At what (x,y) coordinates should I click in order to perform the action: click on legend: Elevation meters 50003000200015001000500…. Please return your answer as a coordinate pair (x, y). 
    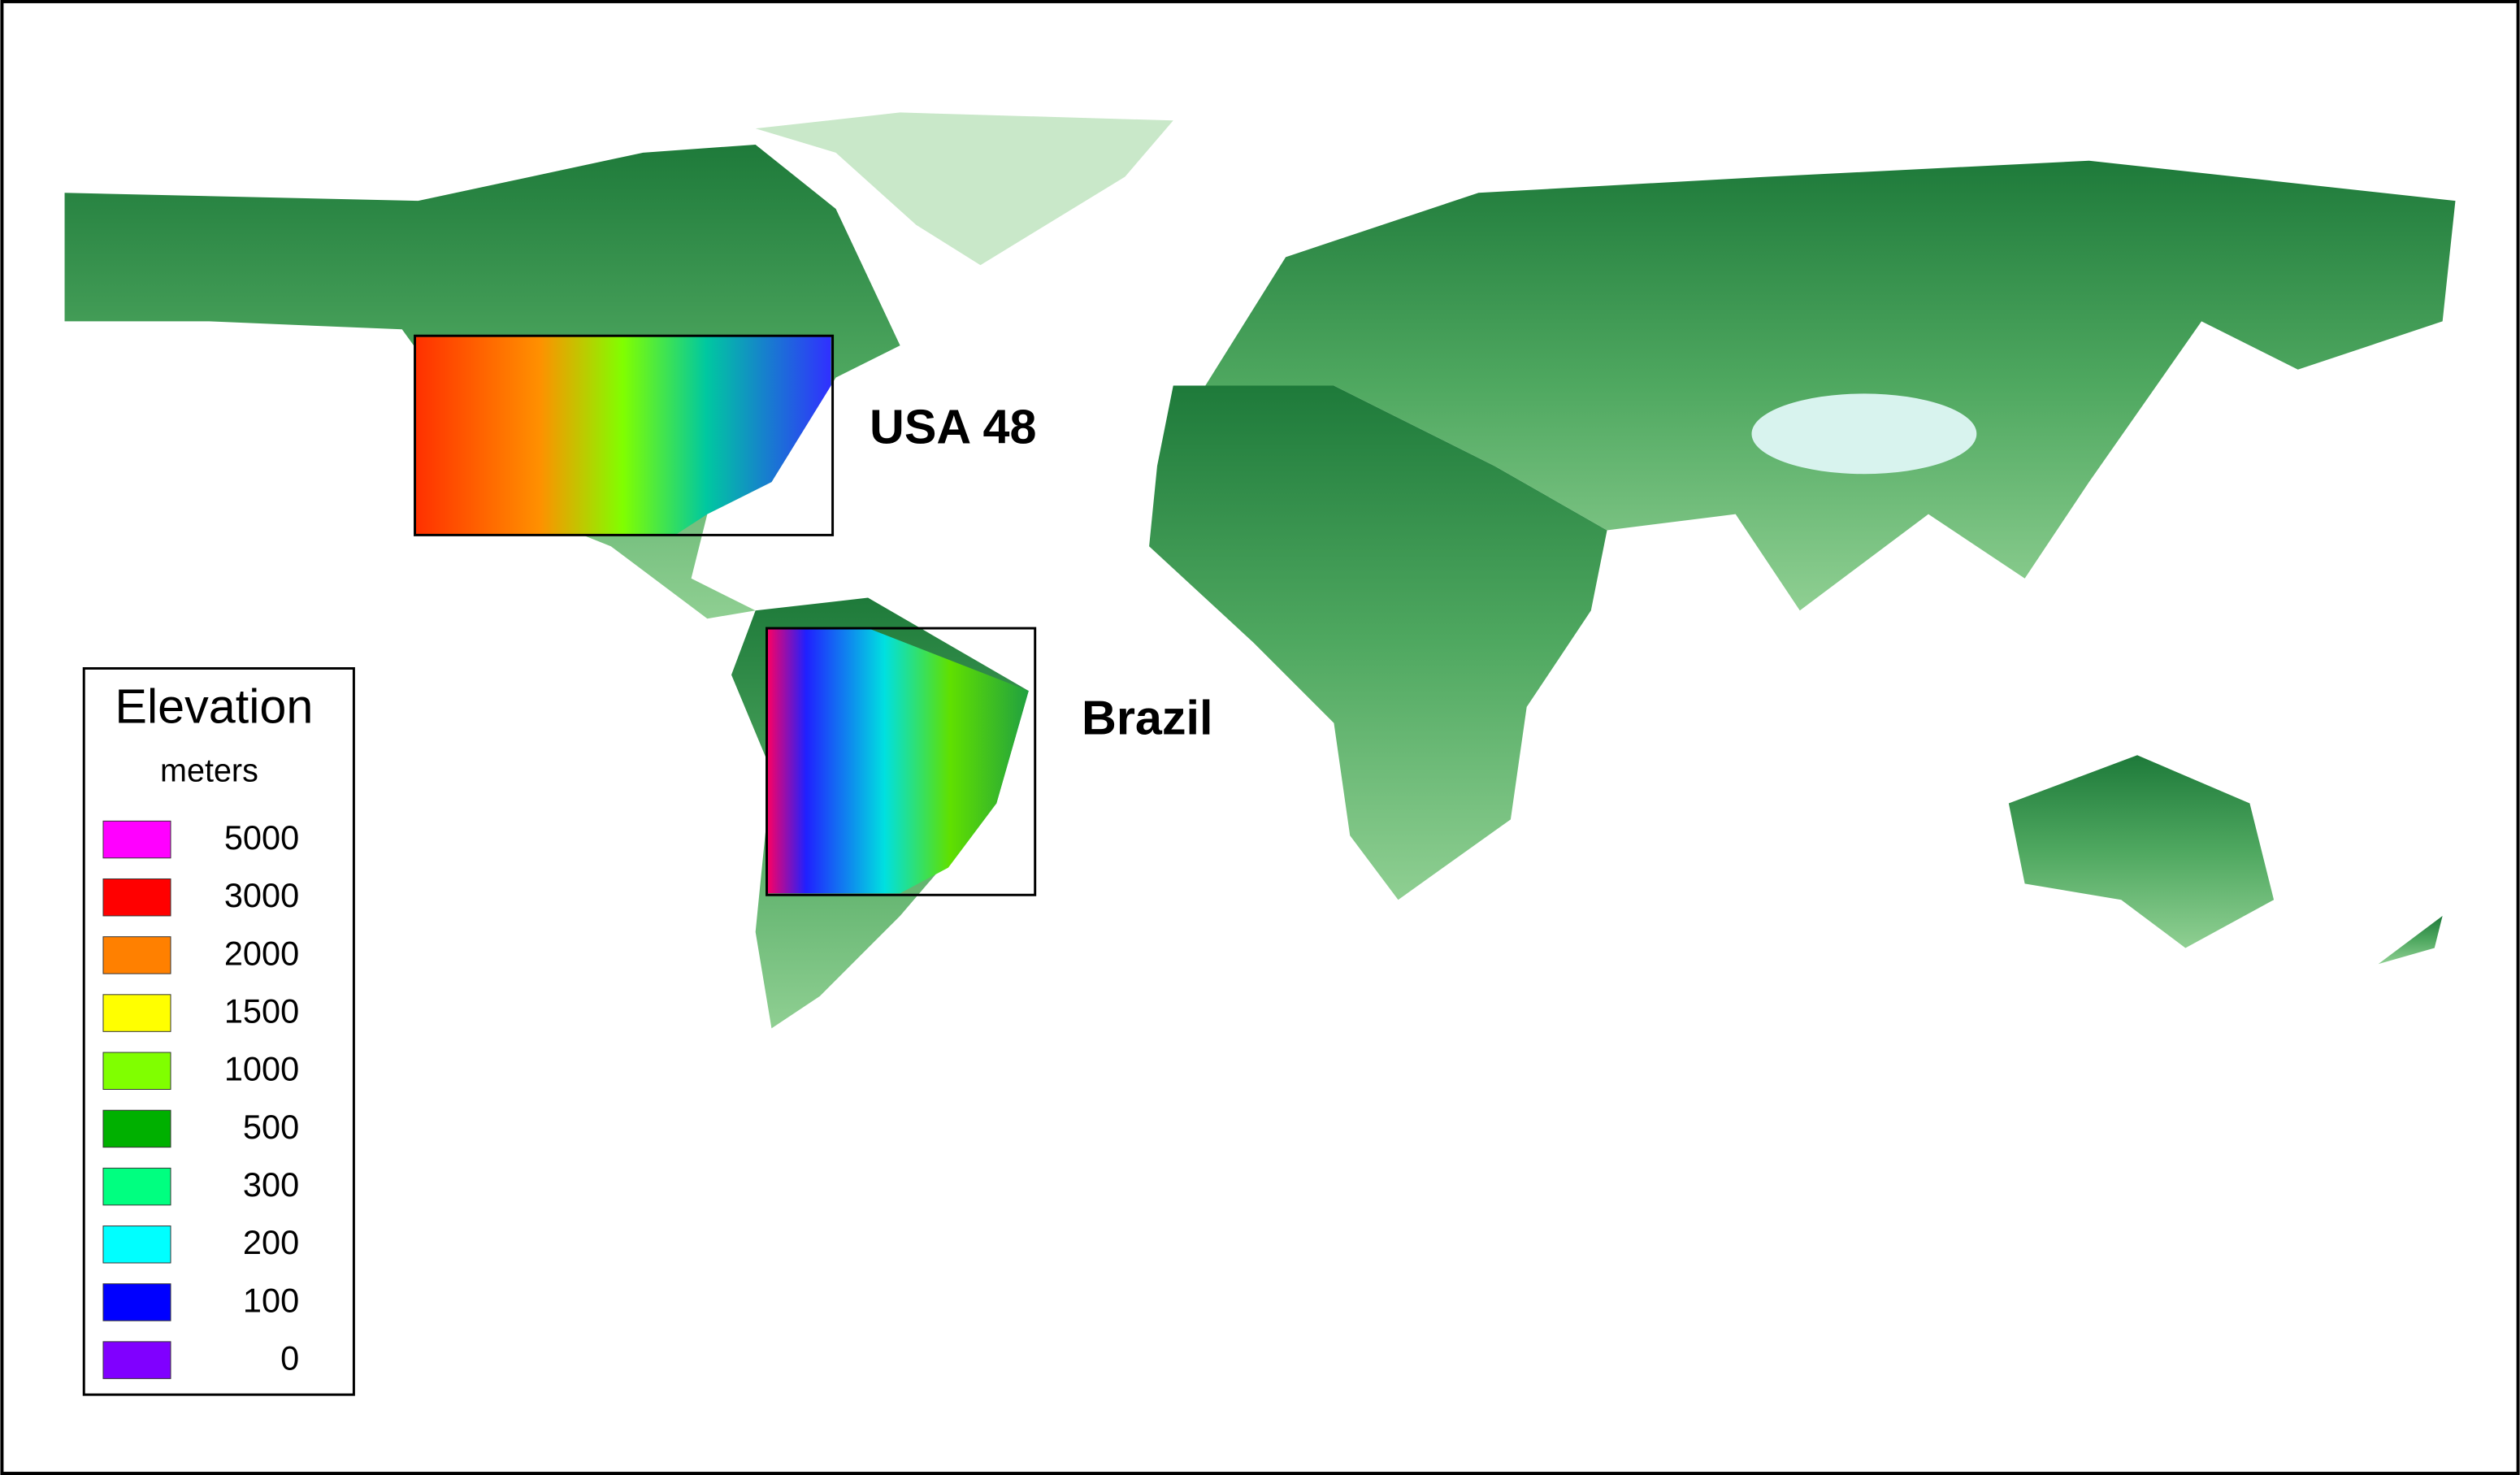
    Looking at the image, I should click on (219, 1031).